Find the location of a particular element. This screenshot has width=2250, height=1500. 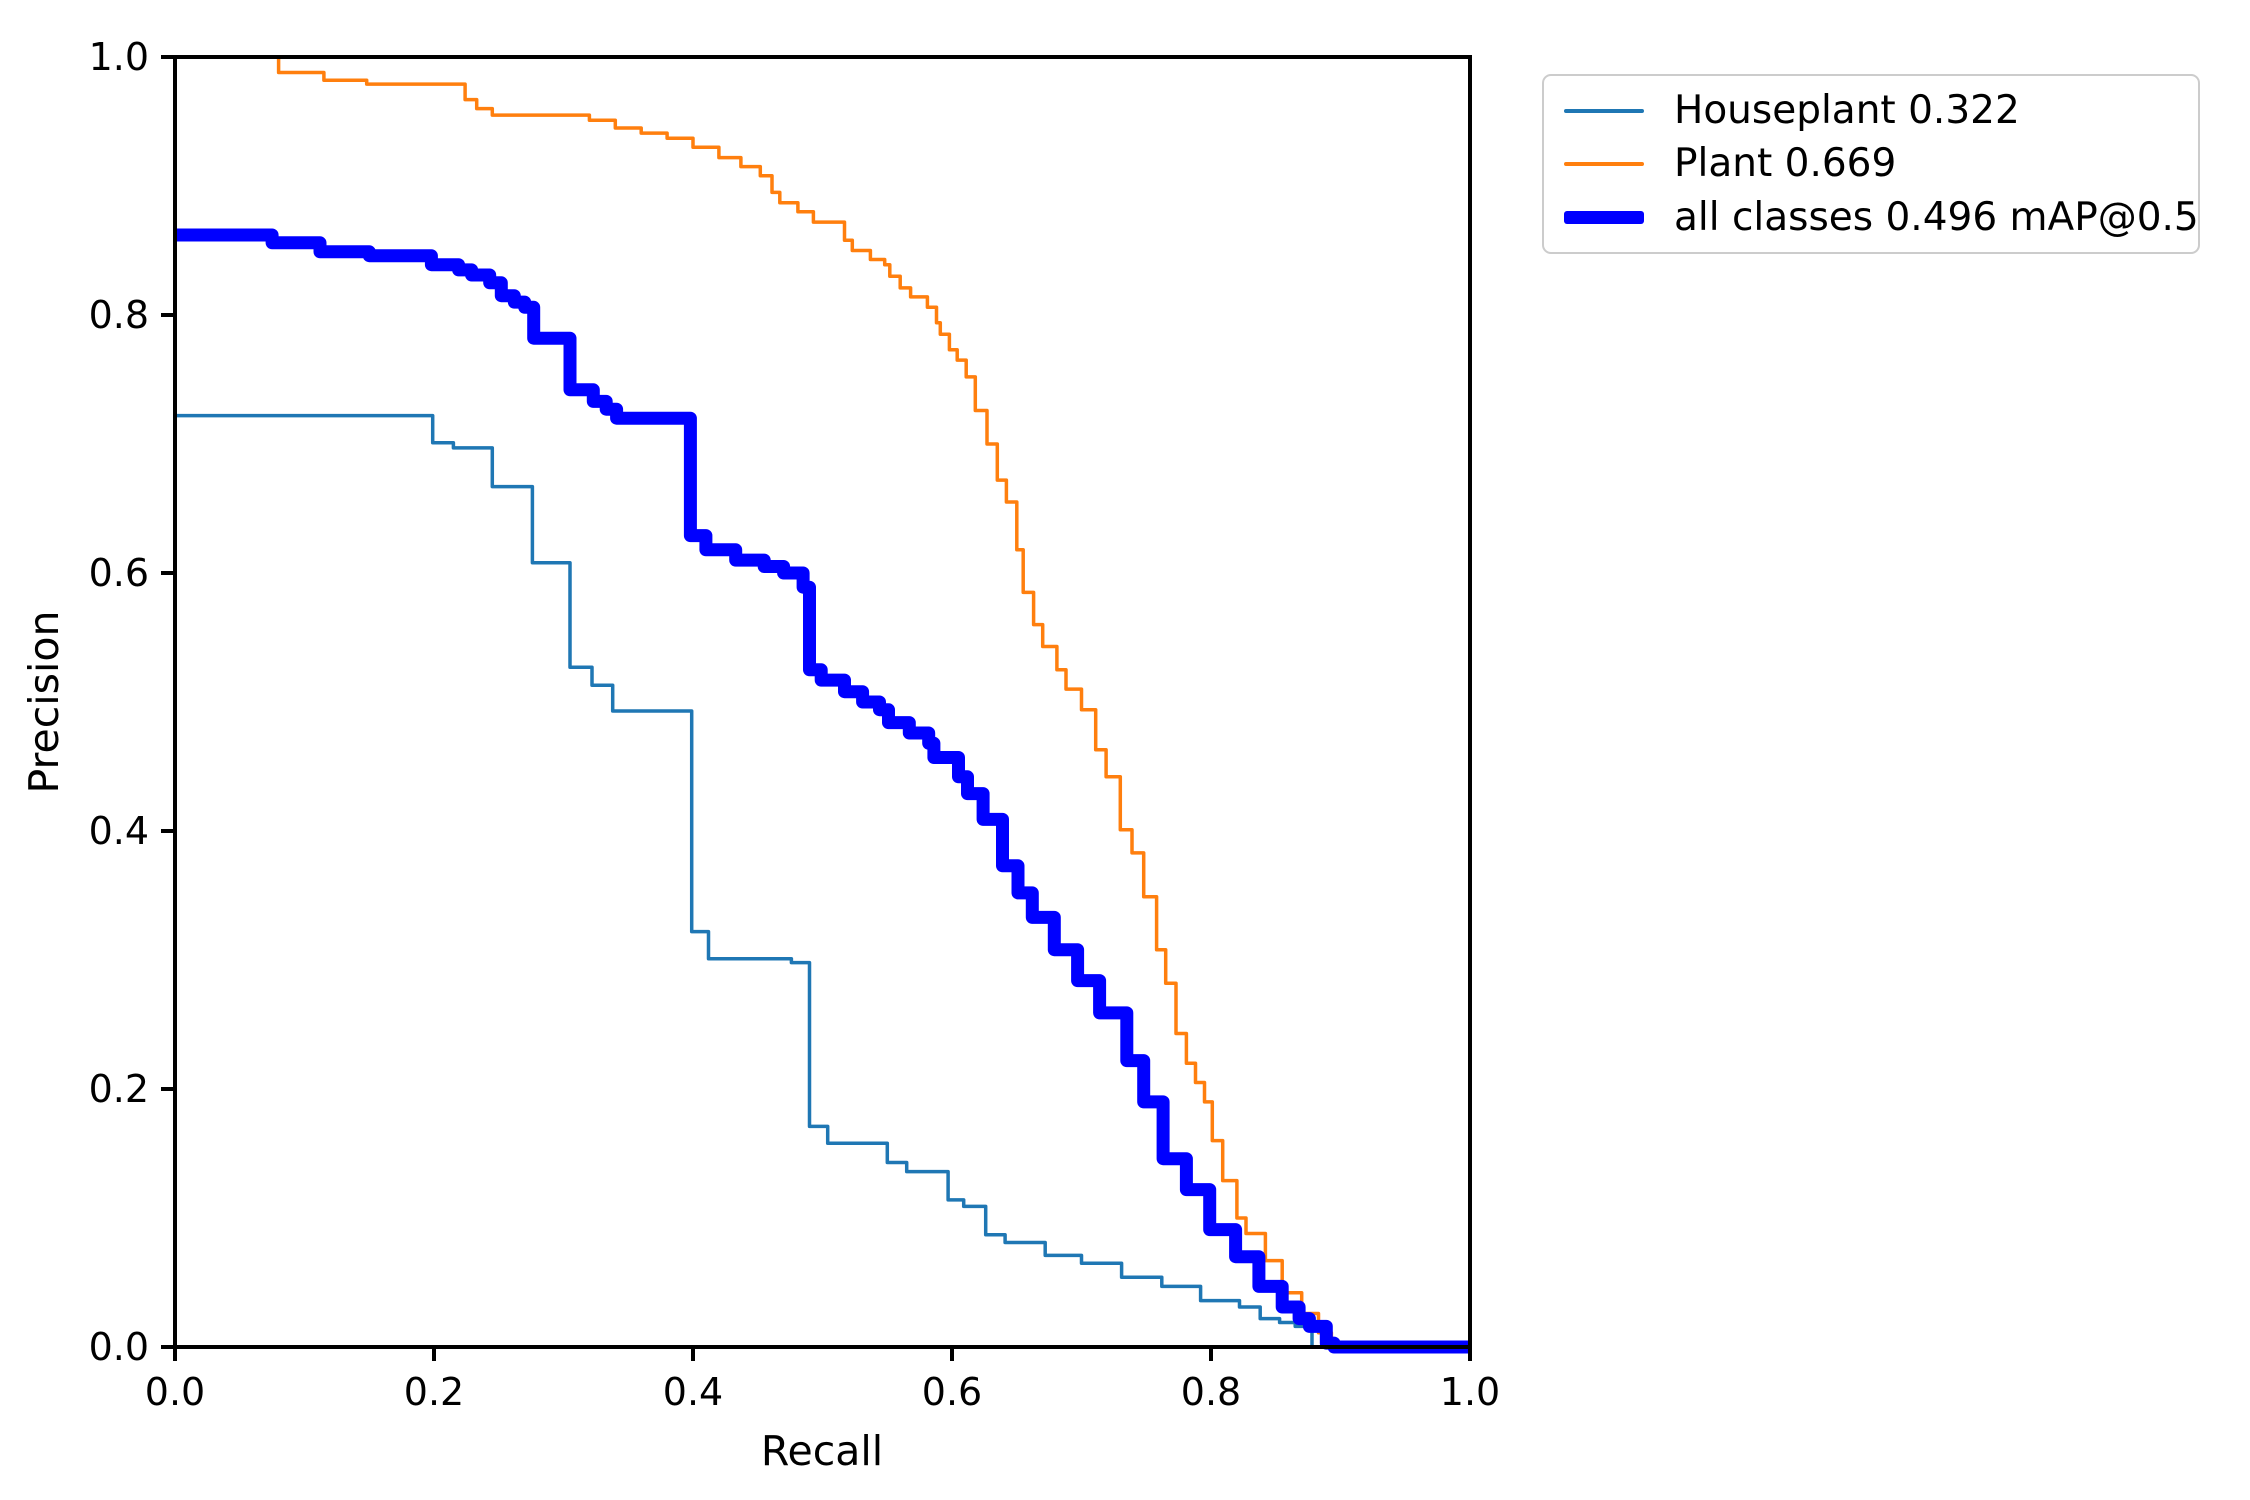

x-tick-label: 0.8 is located at coordinates (1211, 1392).